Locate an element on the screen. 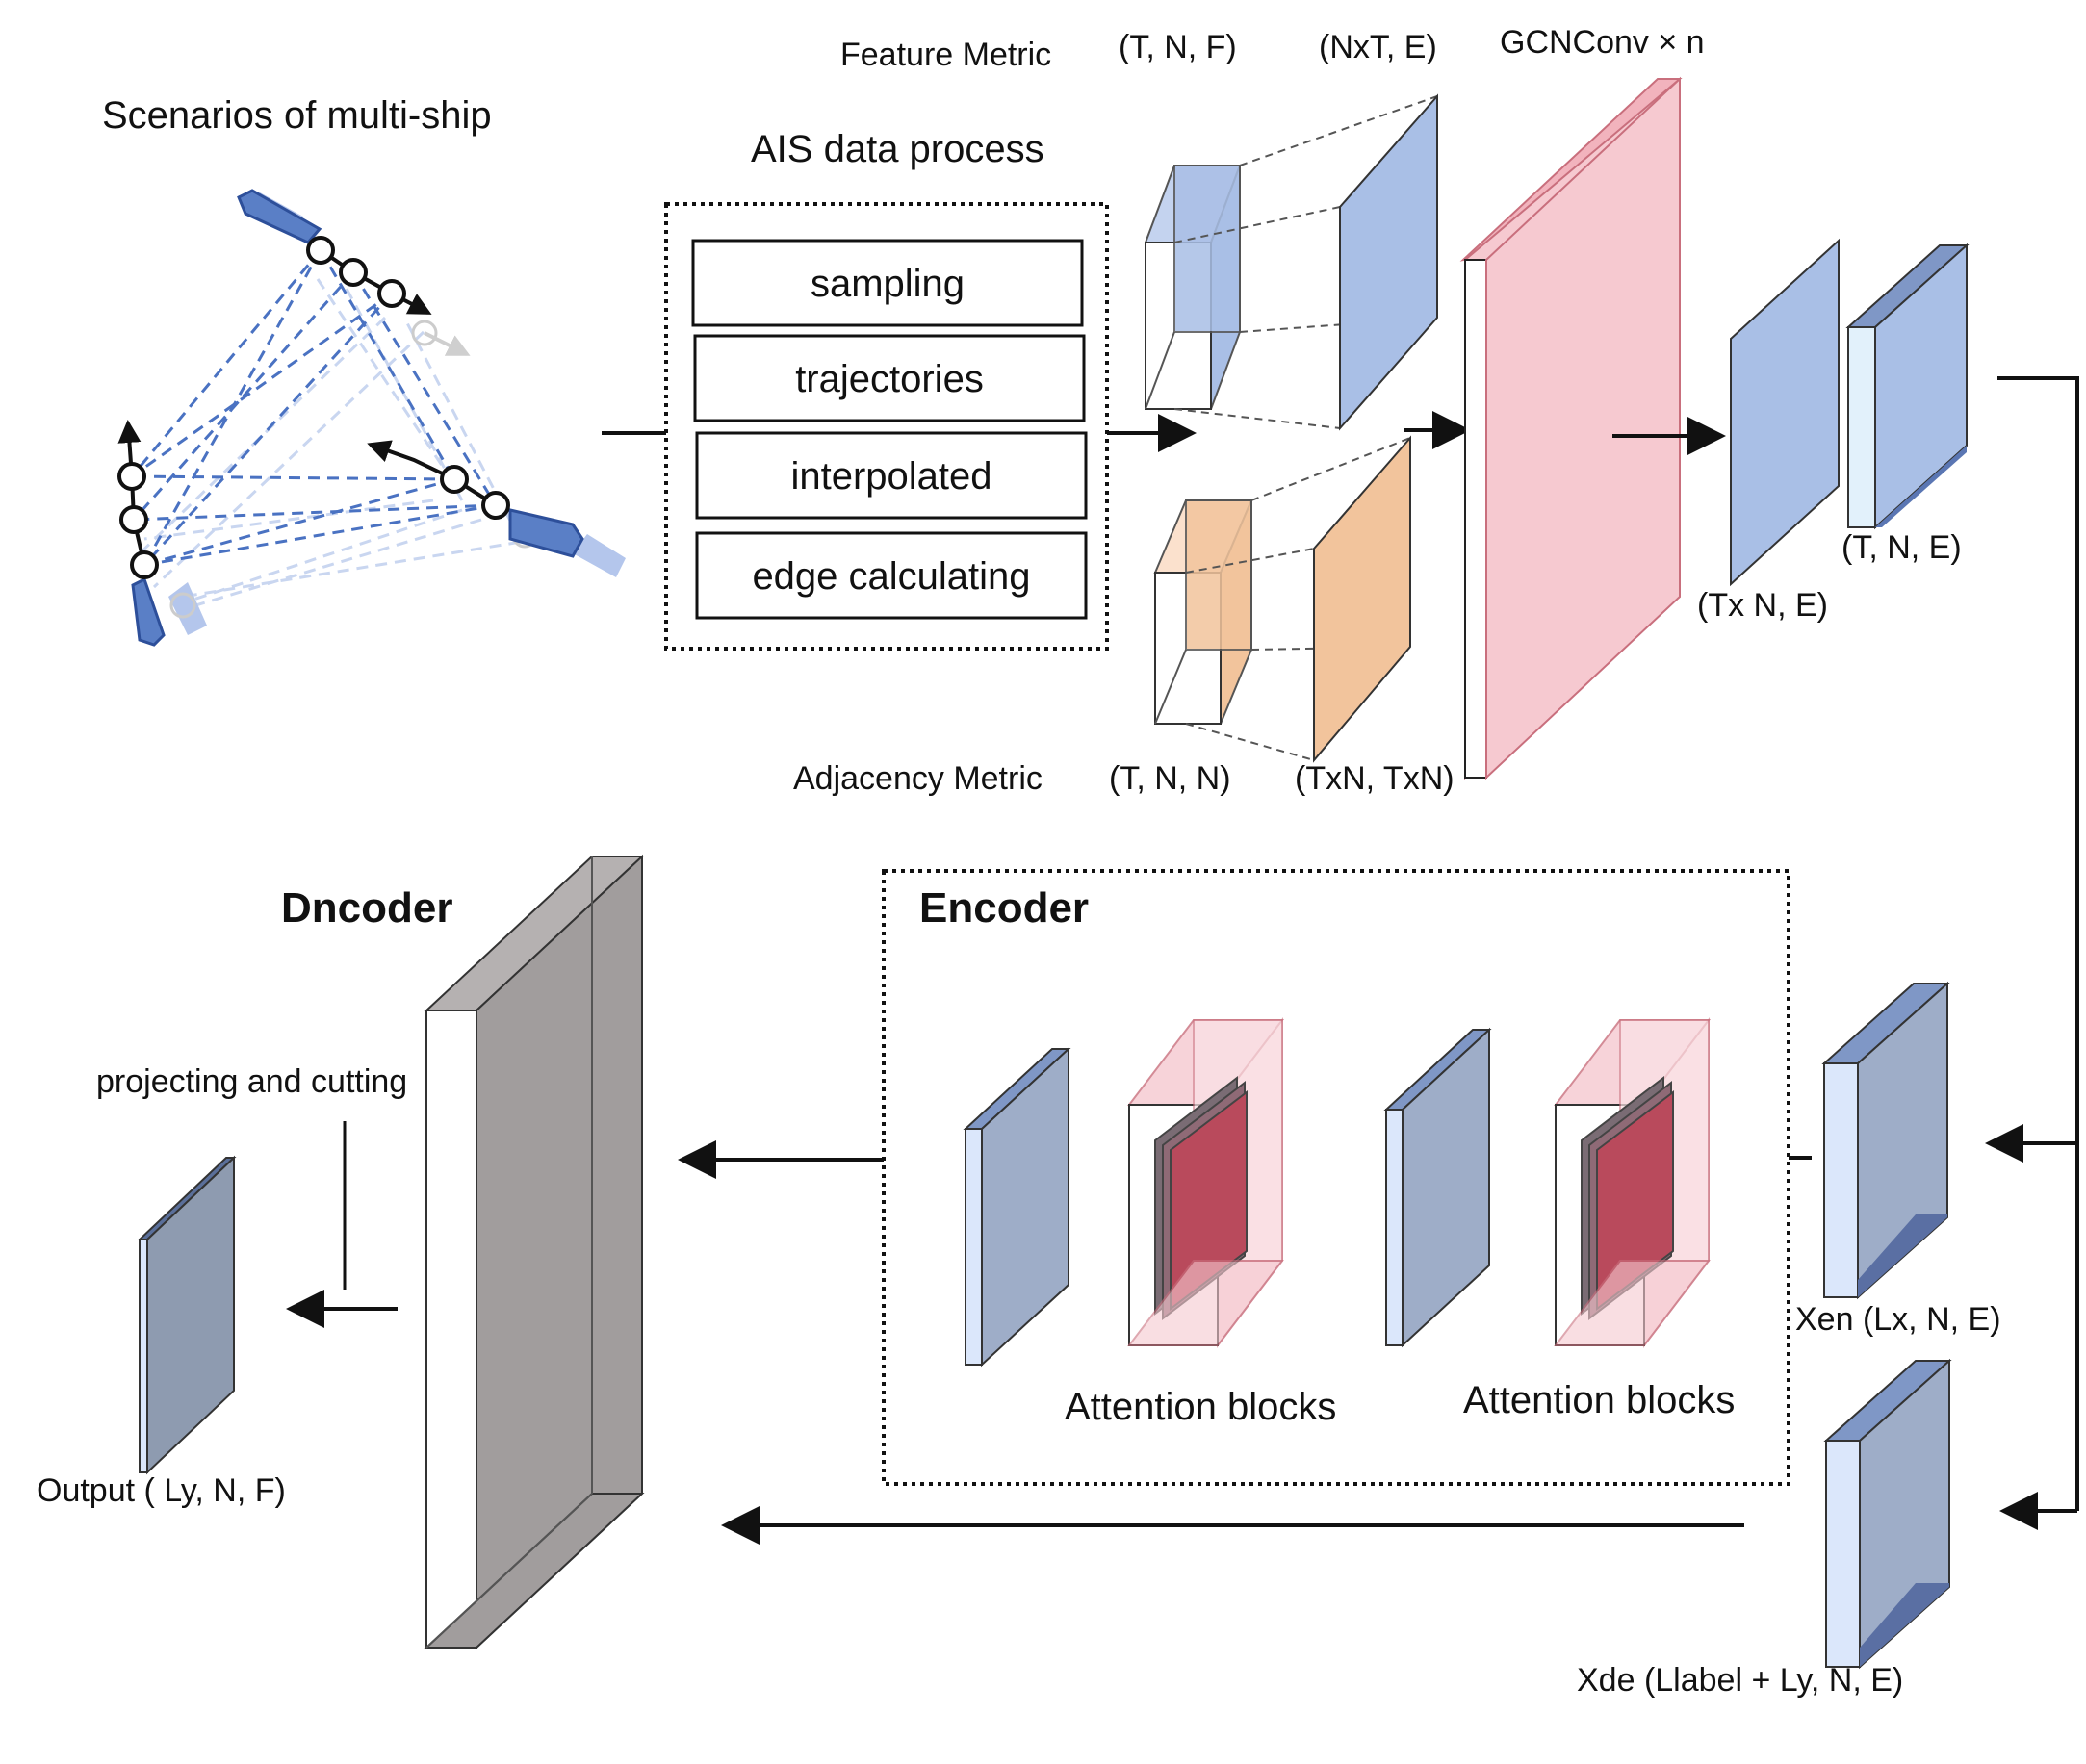  ais-step-interpolated: interpolated is located at coordinates (891, 475).